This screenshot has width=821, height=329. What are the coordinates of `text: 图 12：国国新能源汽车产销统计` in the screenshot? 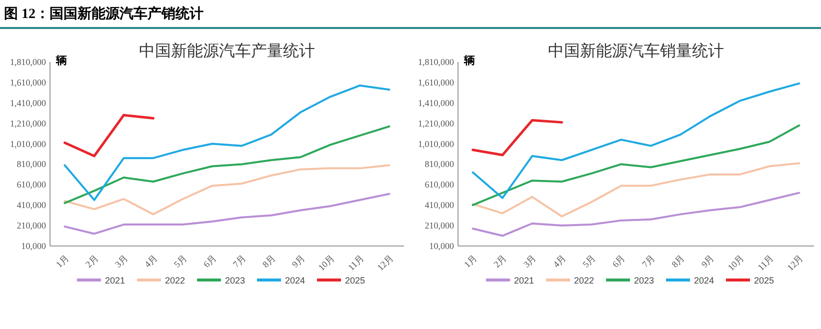 It's located at (104, 13).